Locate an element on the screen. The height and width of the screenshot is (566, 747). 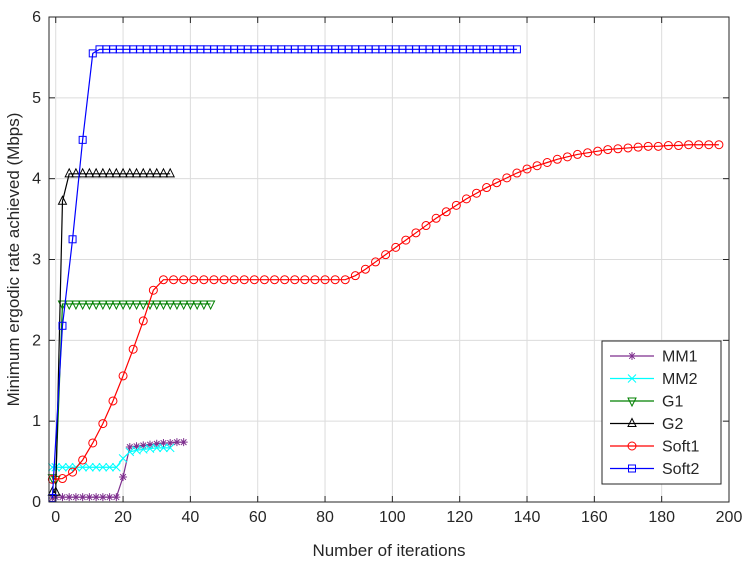
legend-marker-g2 is located at coordinates (632, 422).